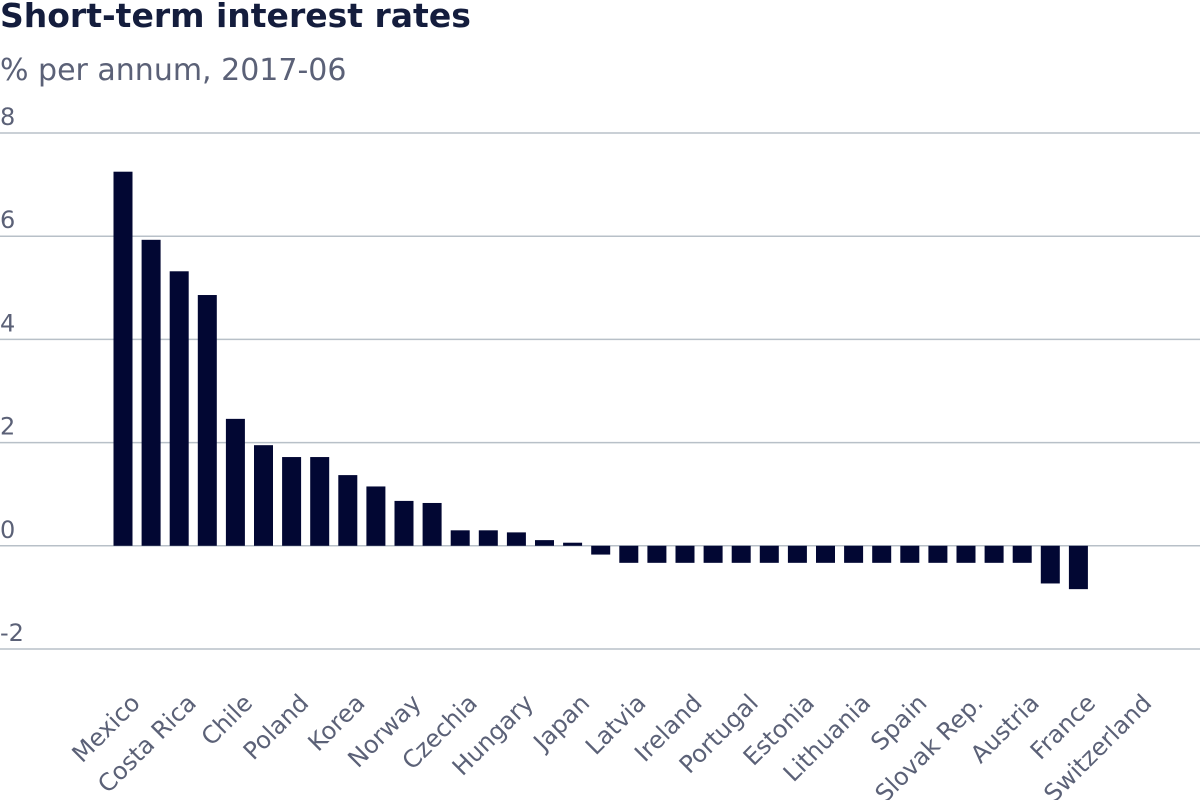  Describe the element at coordinates (235, 17) in the screenshot. I see `chart-title: Short-term interest rates` at that location.